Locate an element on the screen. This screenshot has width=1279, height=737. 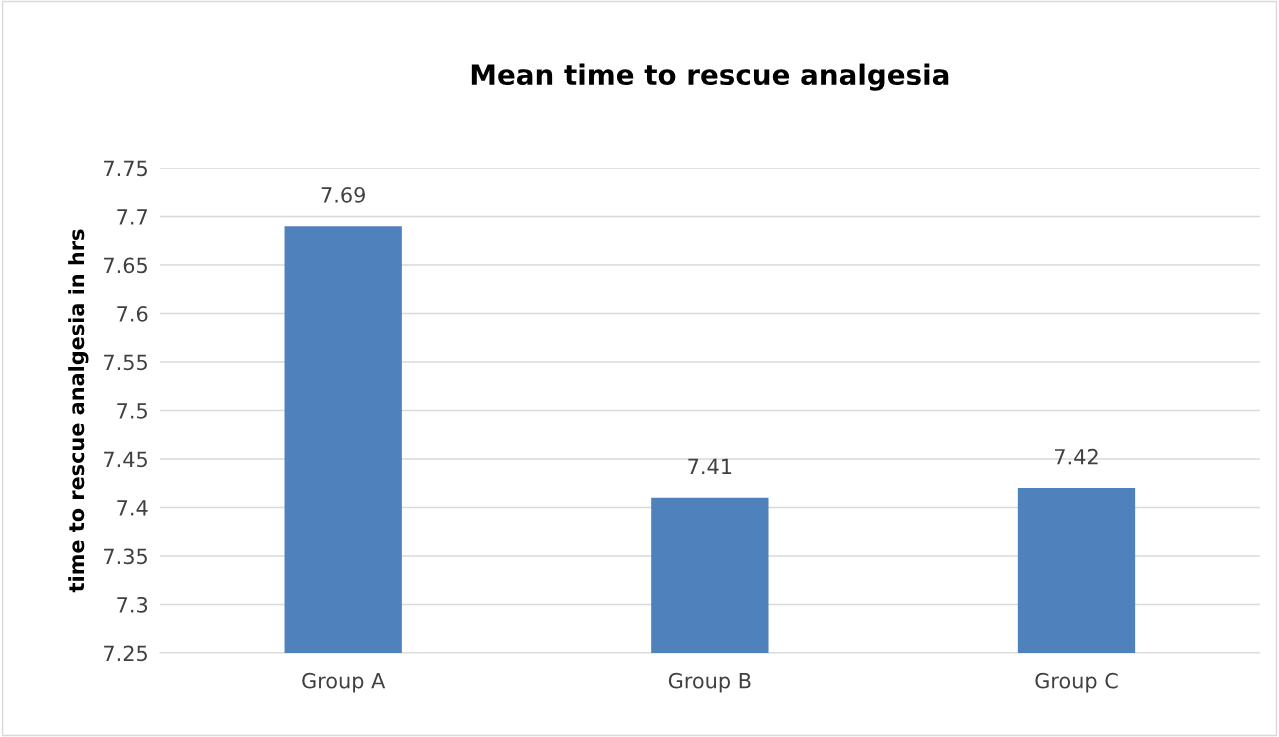
data-label: 7.41 is located at coordinates (710, 466).